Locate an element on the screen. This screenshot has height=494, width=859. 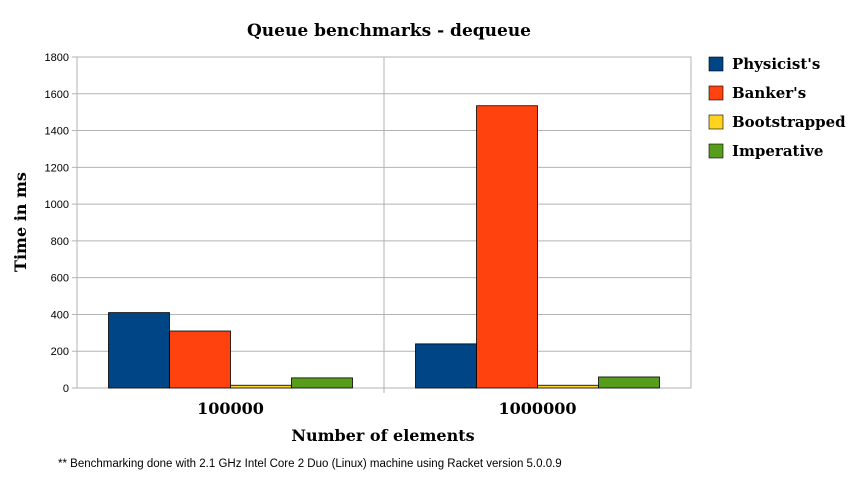
chart-title: Queue benchmarks - dequeue is located at coordinates (389, 31).